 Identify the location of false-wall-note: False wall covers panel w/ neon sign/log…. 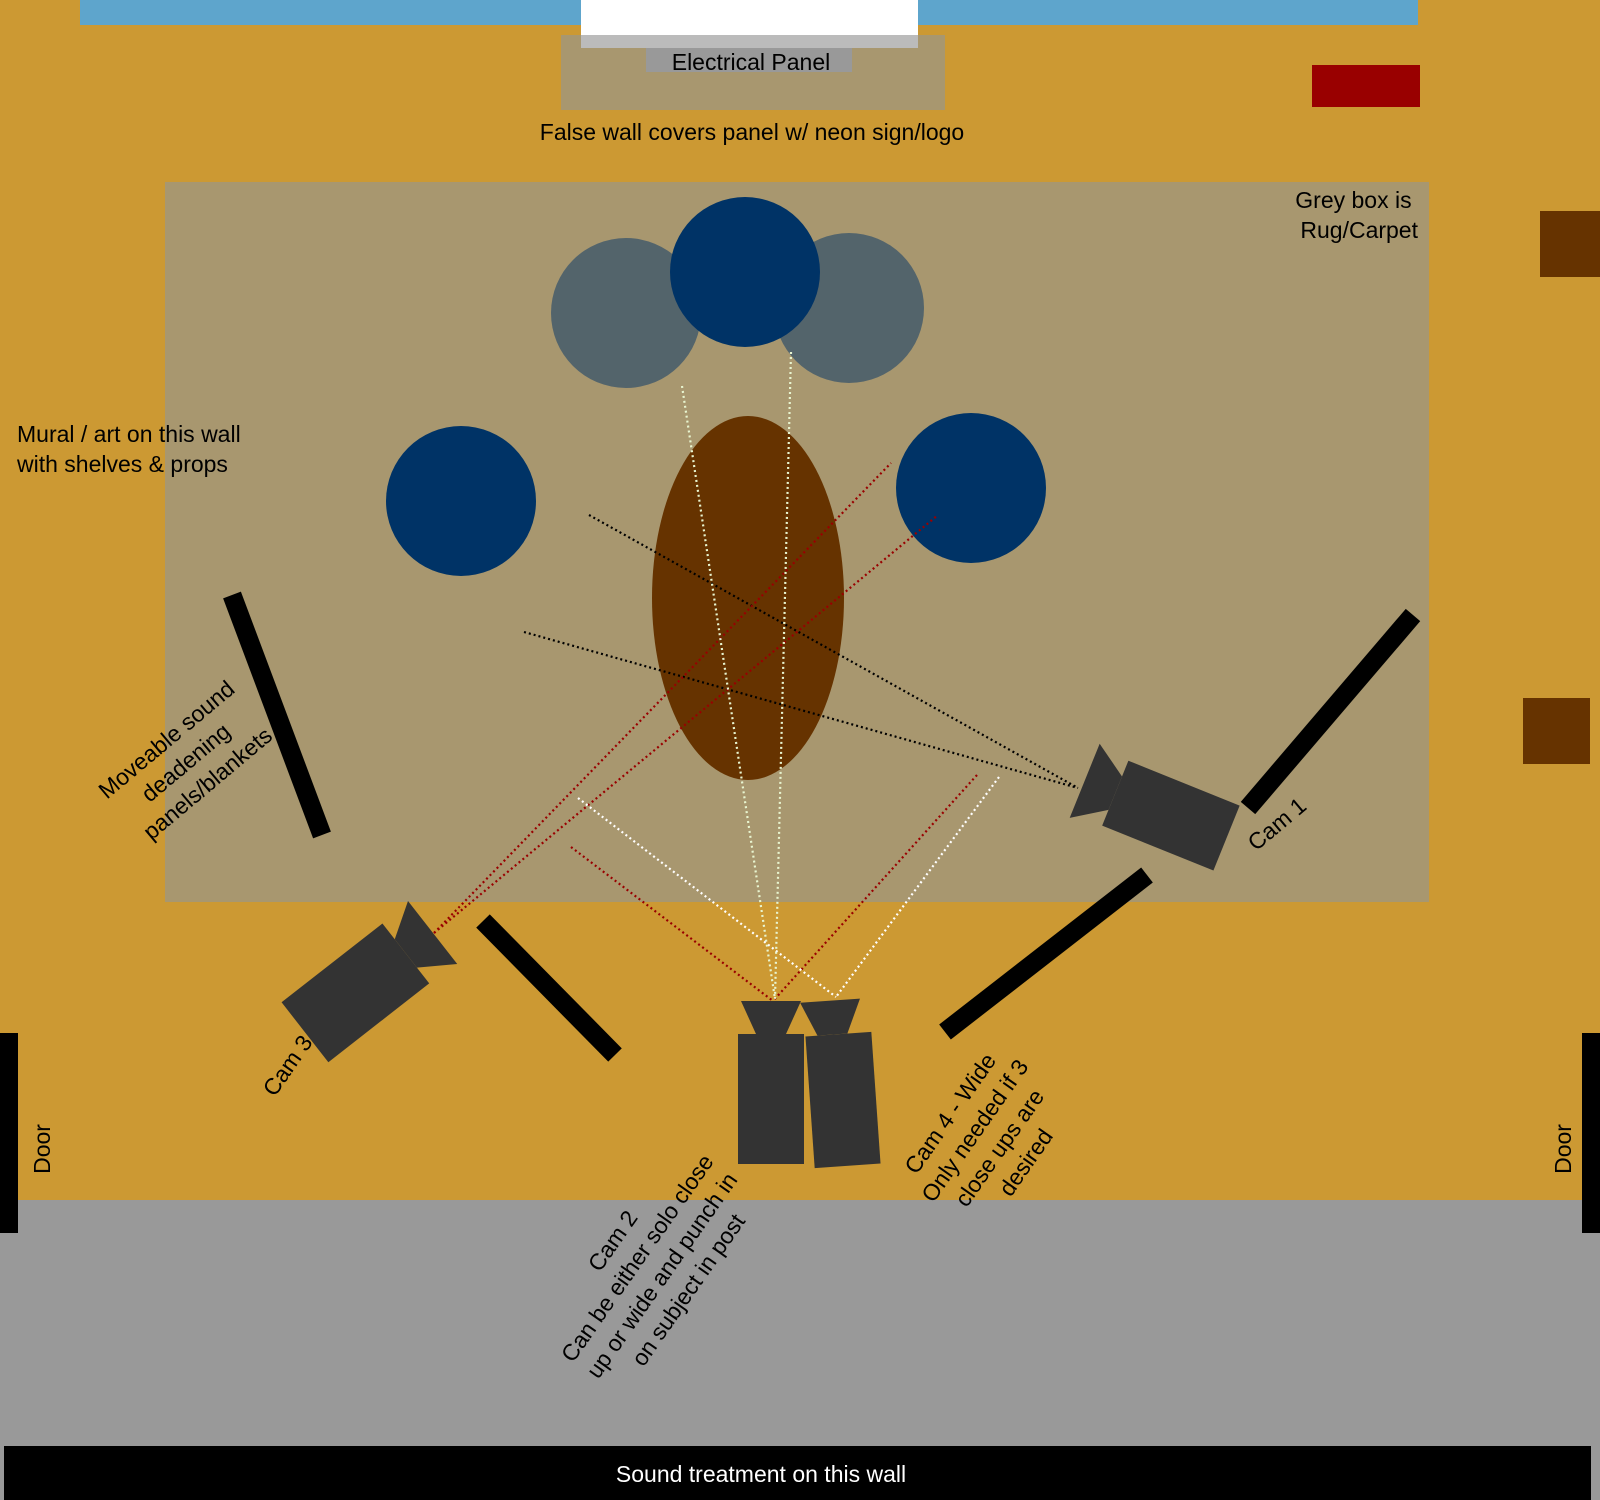
(752, 132).